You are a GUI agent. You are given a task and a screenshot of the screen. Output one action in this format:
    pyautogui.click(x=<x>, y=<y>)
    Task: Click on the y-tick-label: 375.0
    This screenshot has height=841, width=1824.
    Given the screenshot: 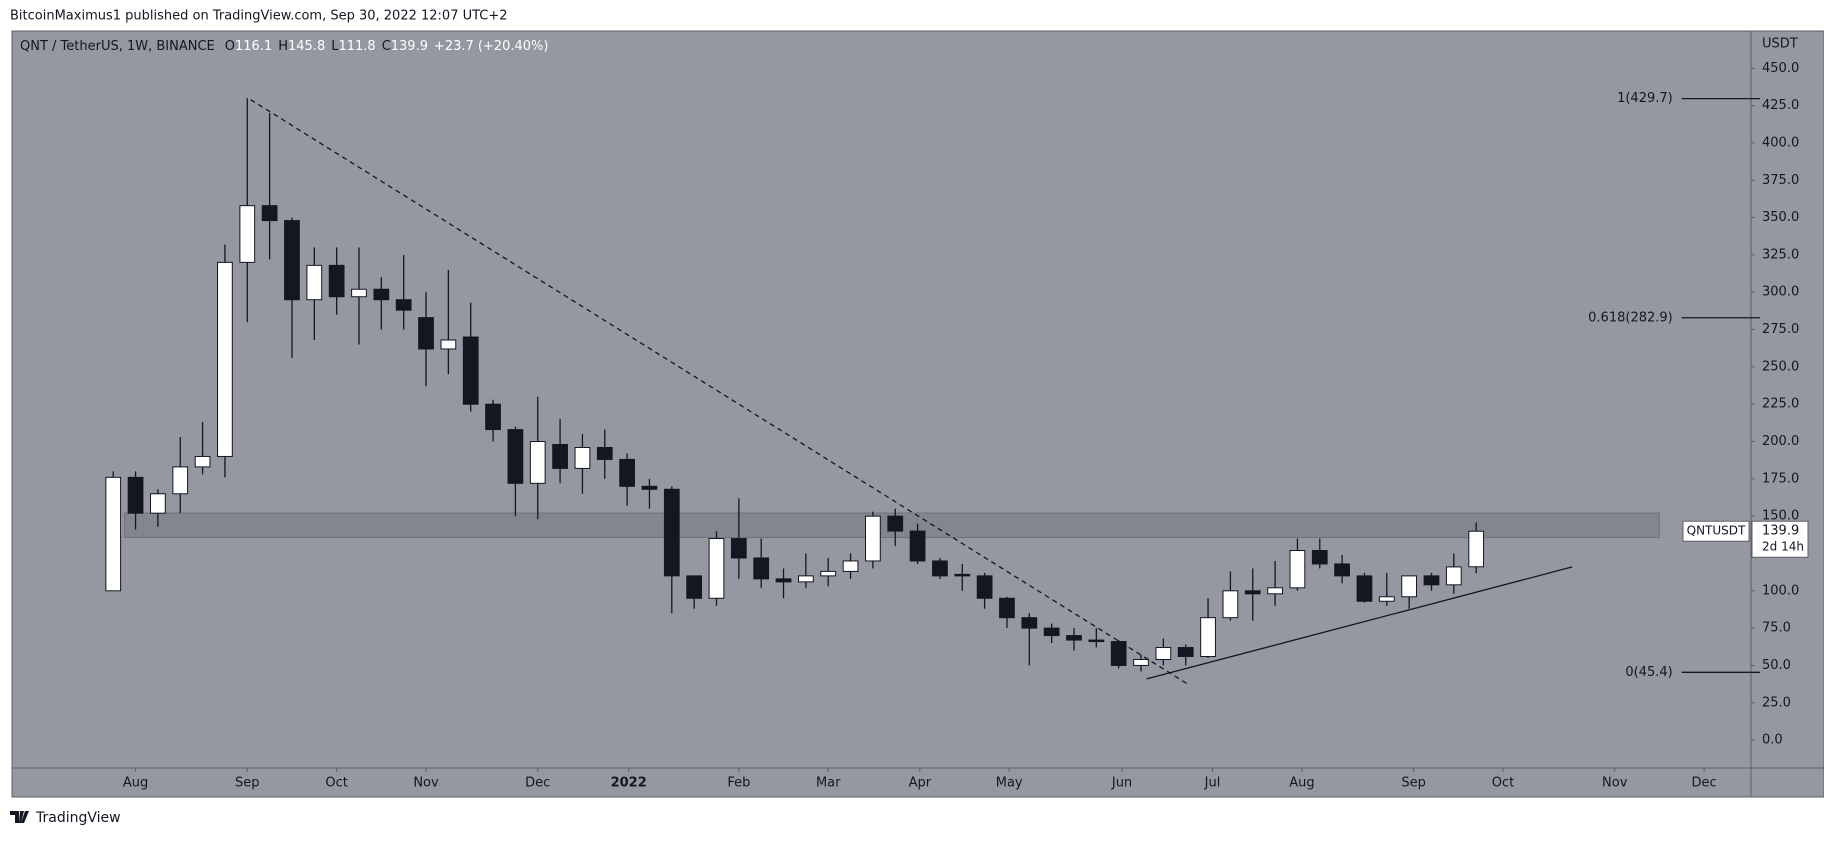 What is the action you would take?
    pyautogui.click(x=1780, y=180)
    